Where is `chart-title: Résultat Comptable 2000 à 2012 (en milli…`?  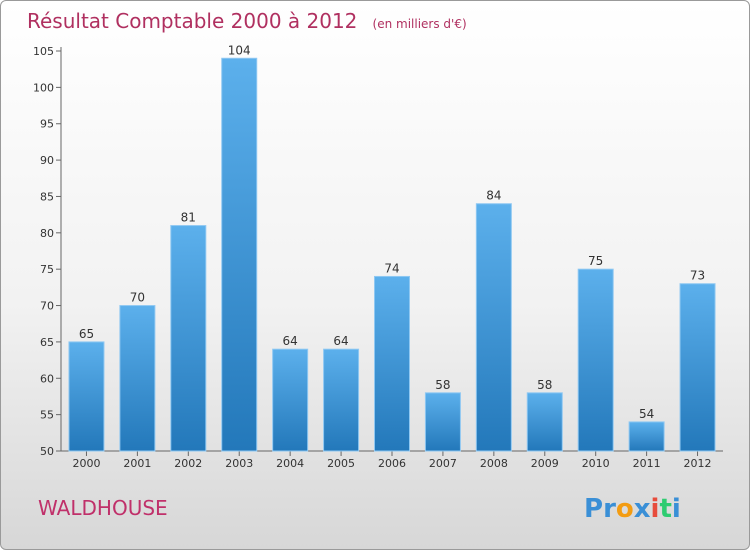
chart-title: Résultat Comptable 2000 à 2012 (en milli… is located at coordinates (247, 21).